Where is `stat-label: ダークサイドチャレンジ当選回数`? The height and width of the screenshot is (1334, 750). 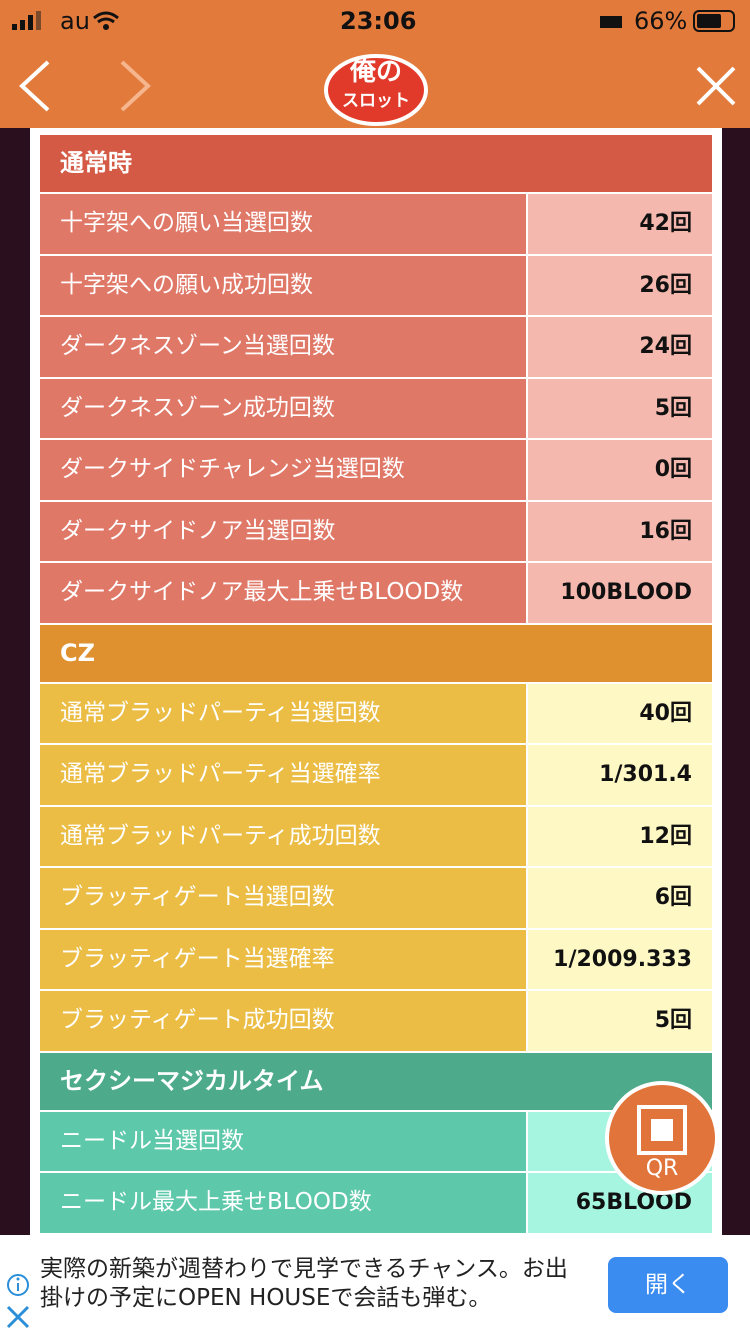
stat-label: ダークサイドチャレンジ当選回数 is located at coordinates (283, 470).